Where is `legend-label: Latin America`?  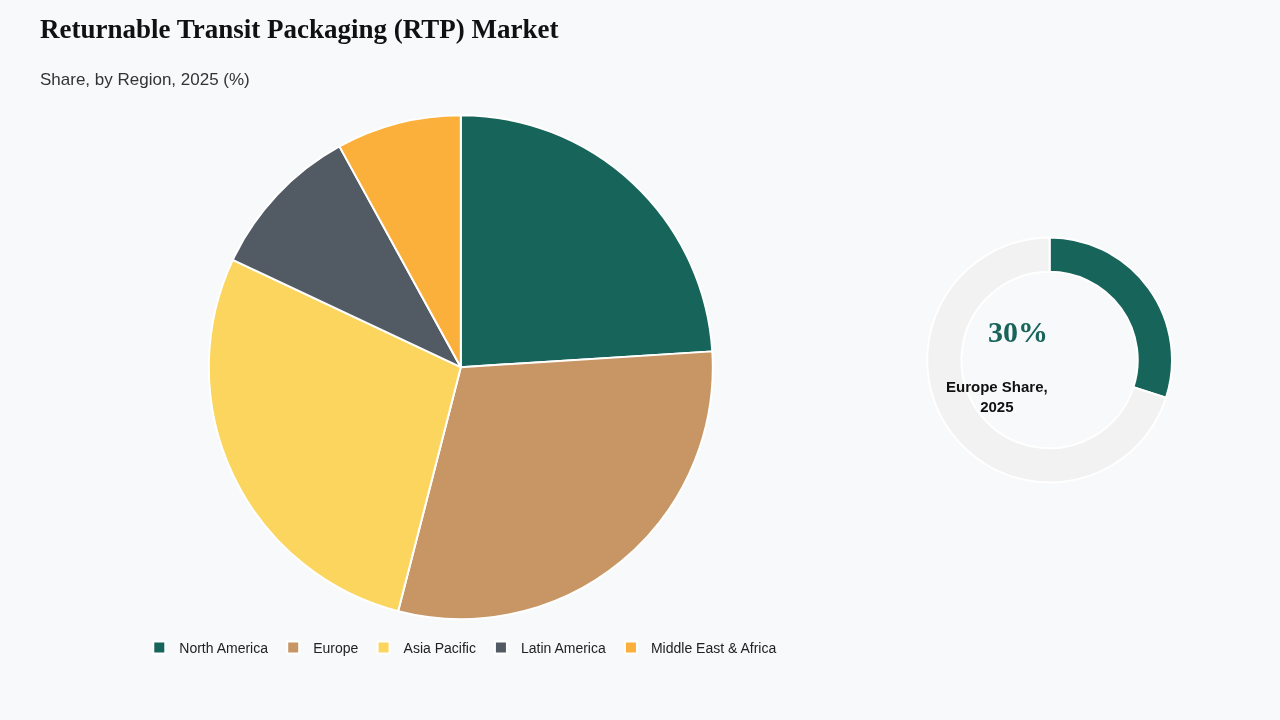 legend-label: Latin America is located at coordinates (563, 648).